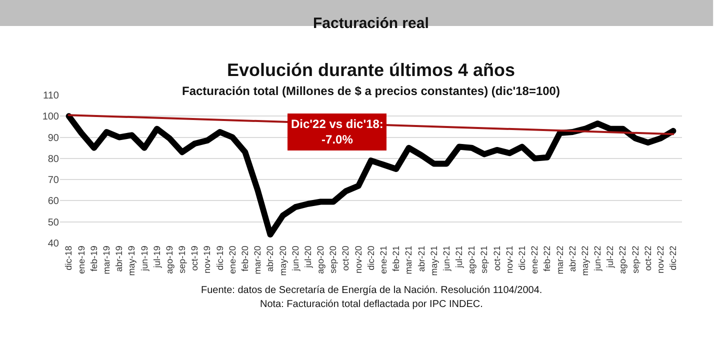 This screenshot has height=344, width=722. I want to click on x-tick-label: nov-19, so click(207, 260).